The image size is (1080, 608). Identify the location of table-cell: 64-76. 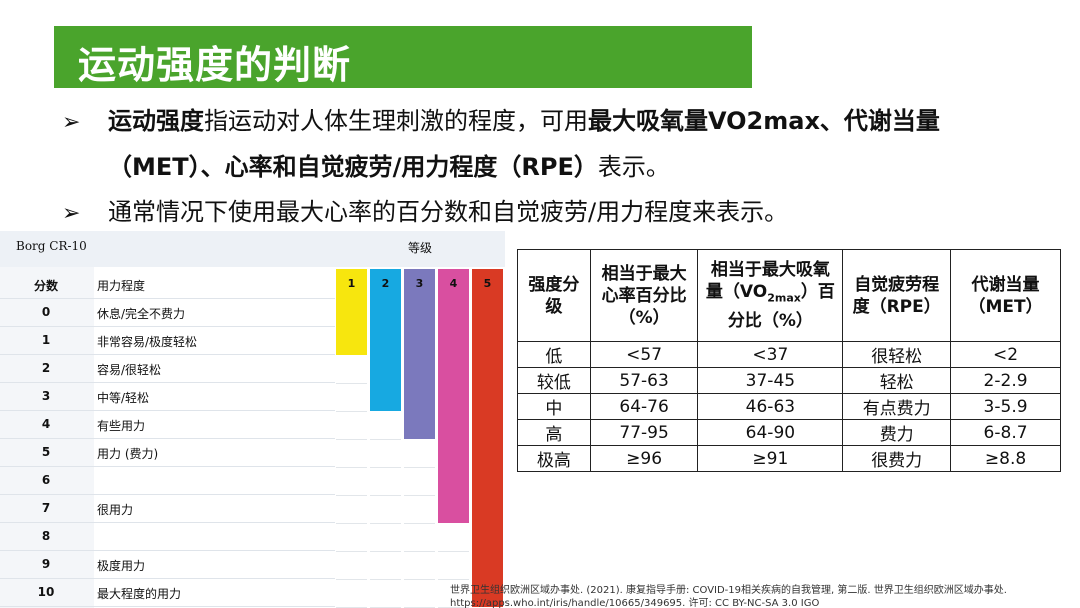
(644, 406).